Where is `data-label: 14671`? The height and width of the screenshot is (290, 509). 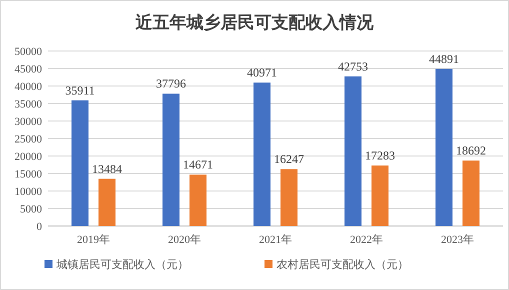
data-label: 14671 is located at coordinates (198, 165).